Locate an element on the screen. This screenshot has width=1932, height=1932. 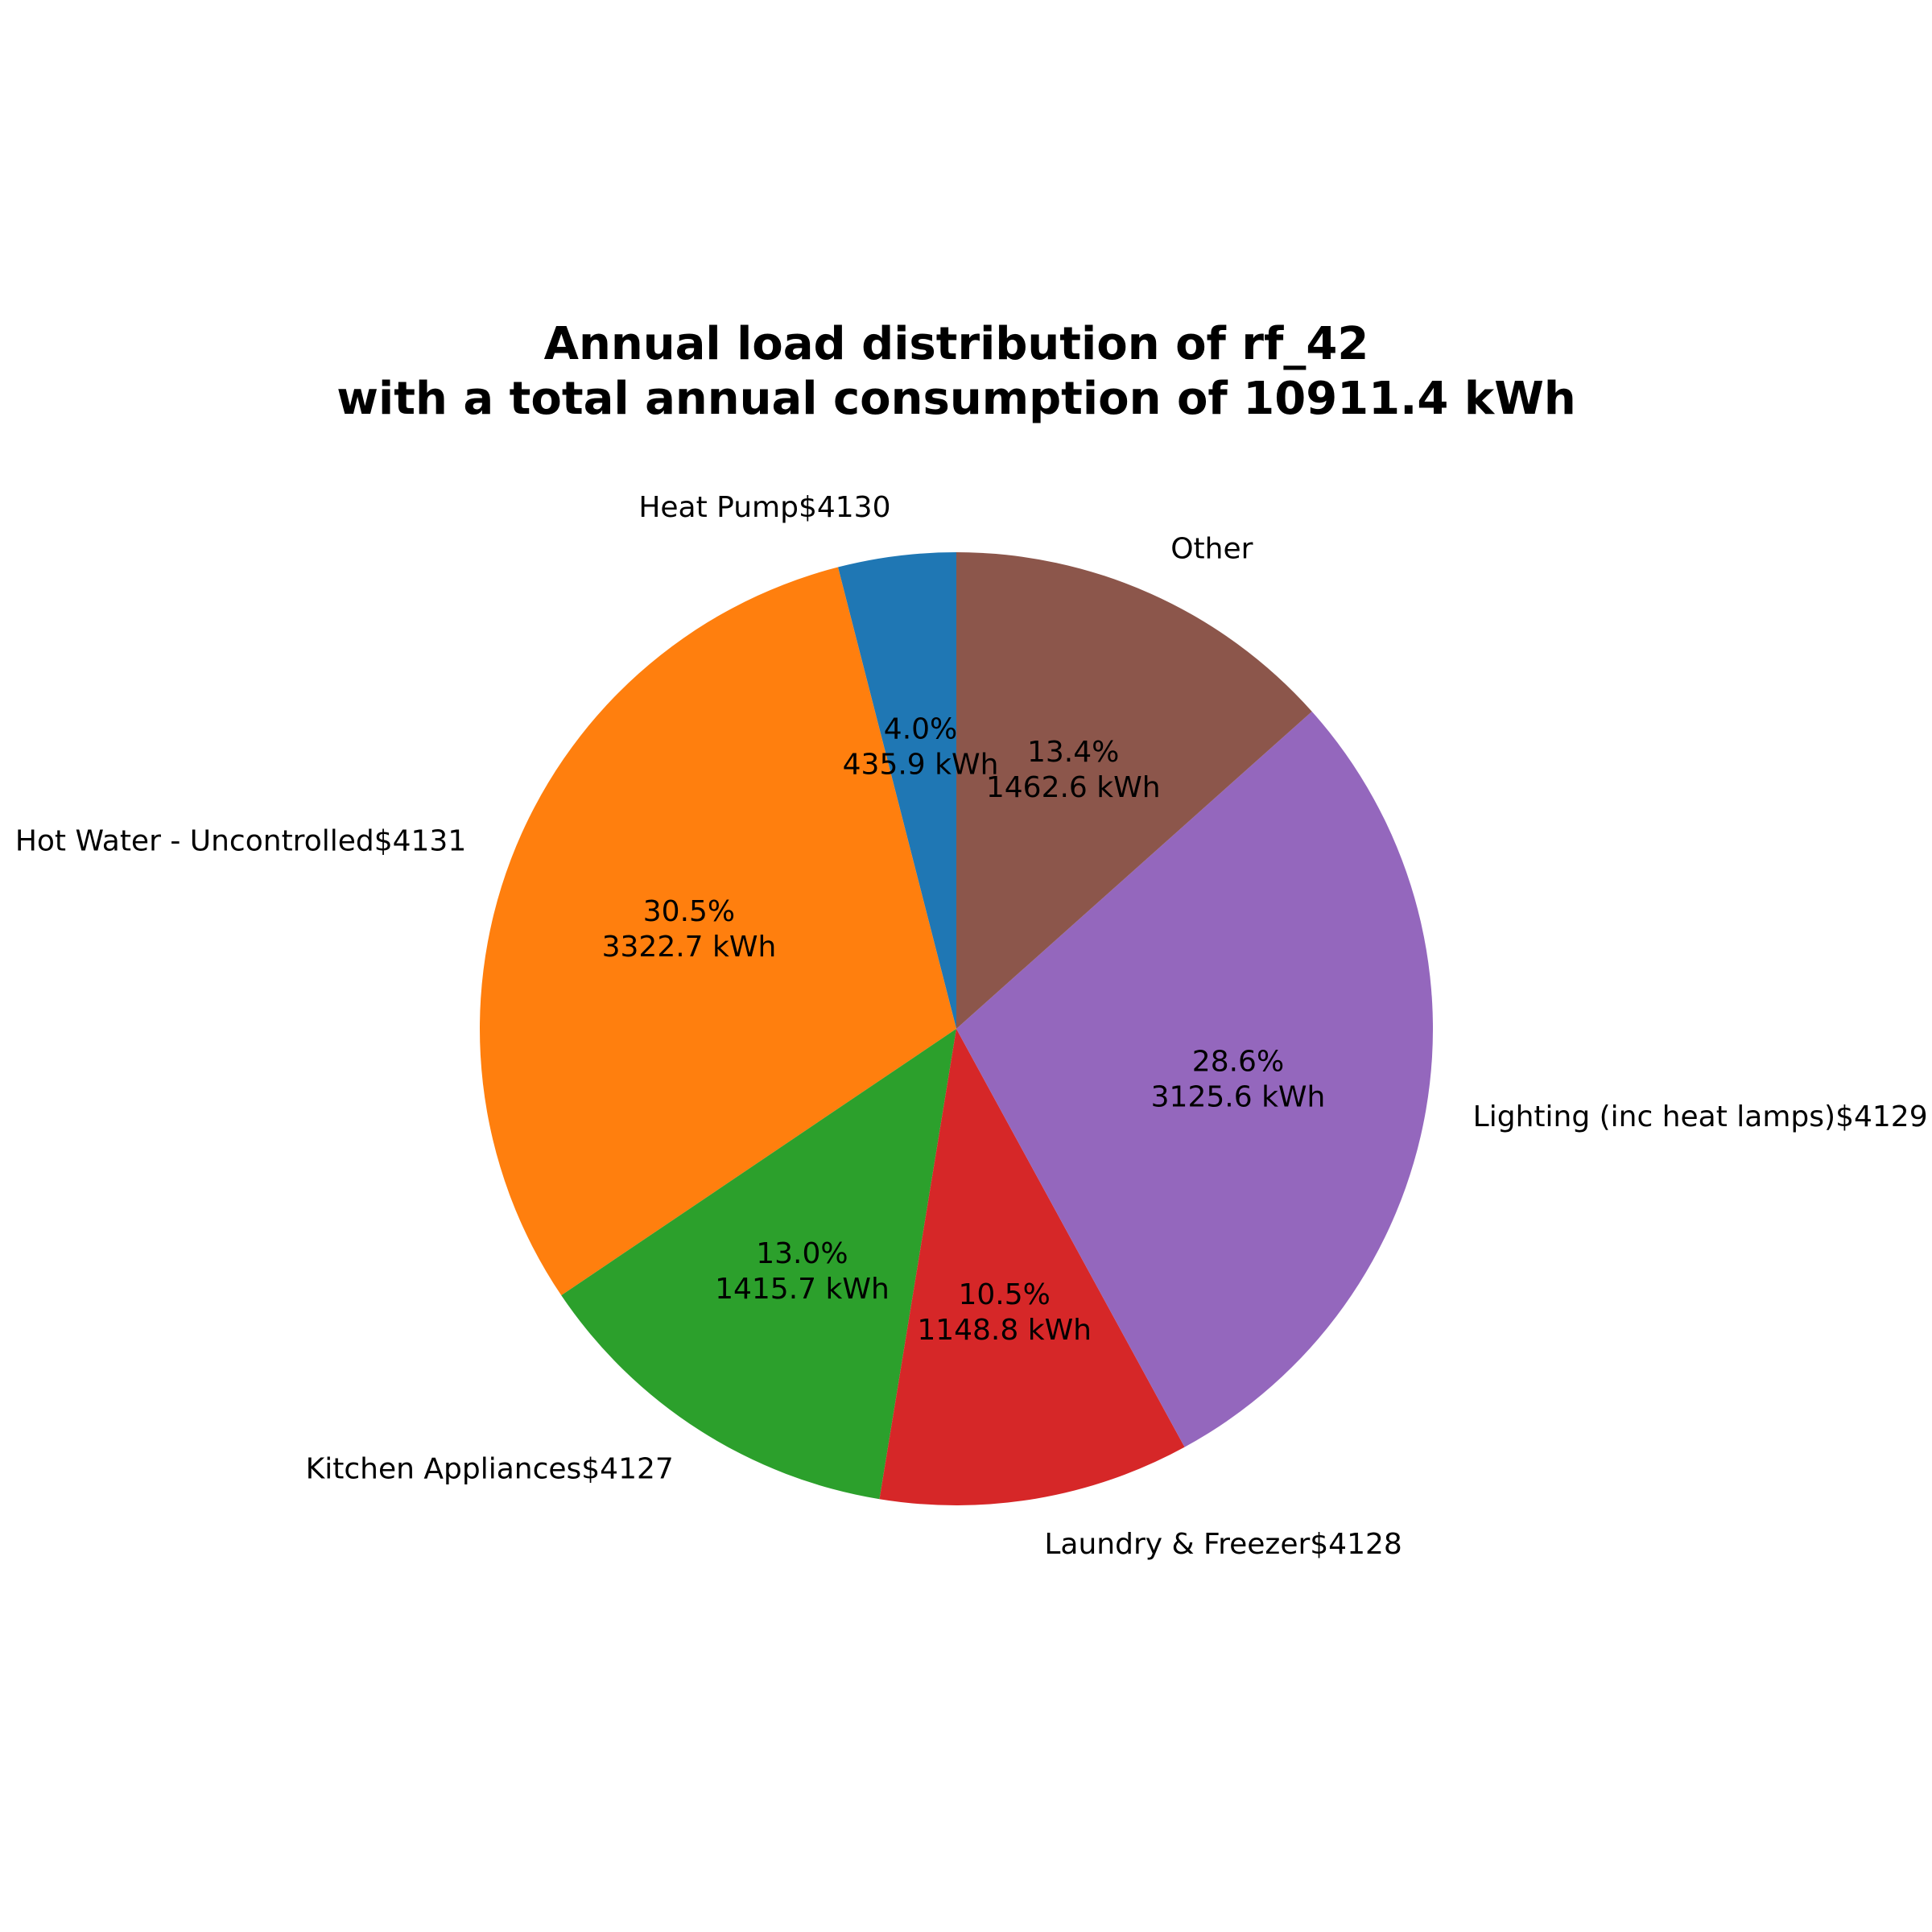
slice-value-label-kitchen-appliances-4127: 13.0% 1415.7 kWh is located at coordinates (802, 1271).